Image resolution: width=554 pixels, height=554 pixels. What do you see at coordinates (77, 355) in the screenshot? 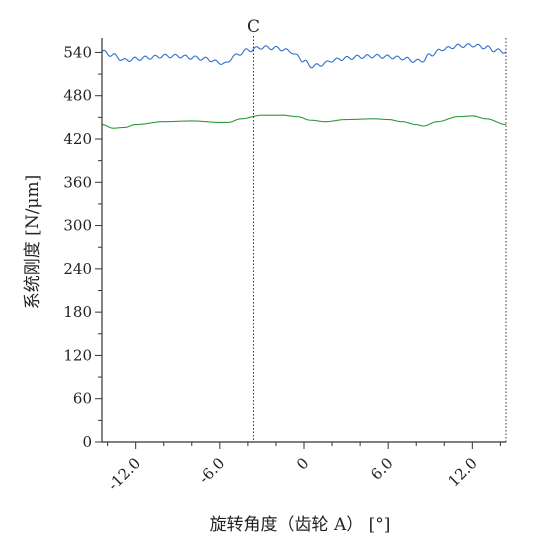
I see `y-tick-label: 120` at bounding box center [77, 355].